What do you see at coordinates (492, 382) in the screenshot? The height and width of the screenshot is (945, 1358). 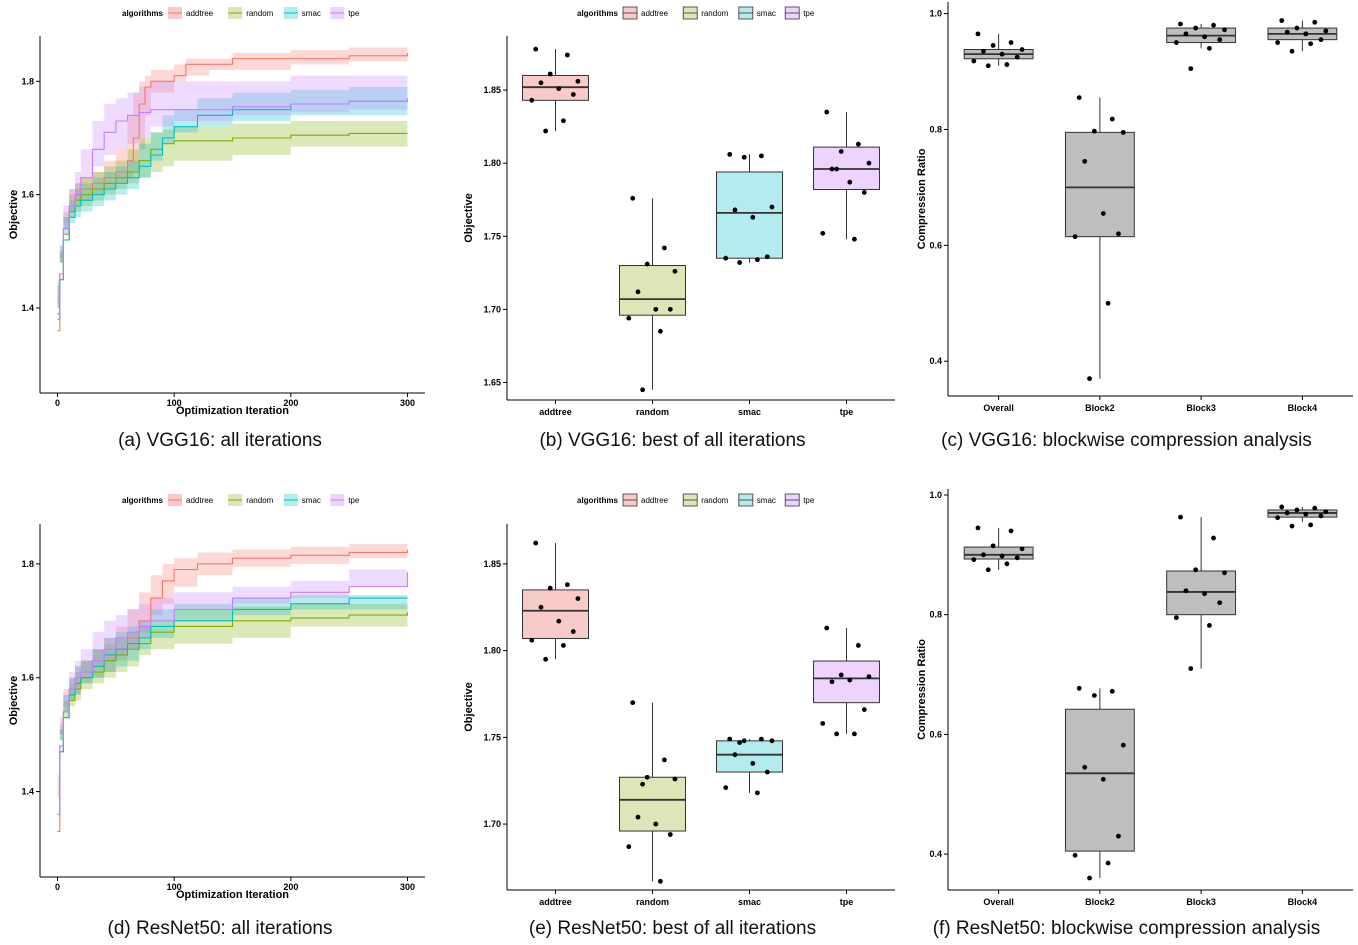 I see `y-tick-label-0: 1.65` at bounding box center [492, 382].